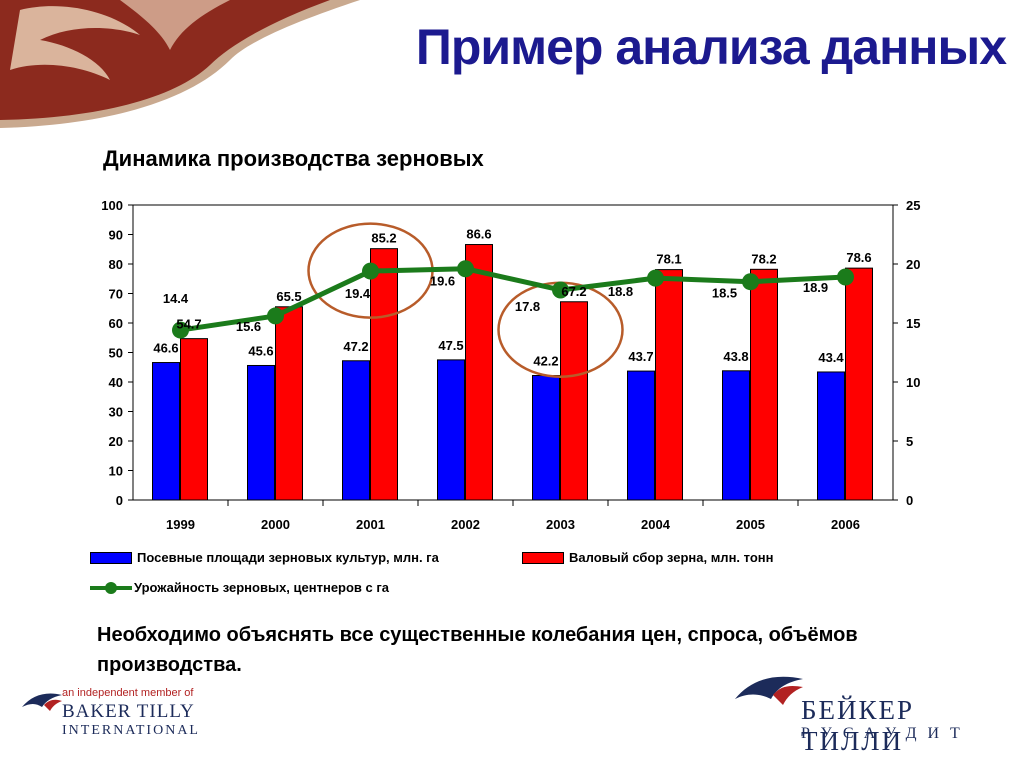 Image resolution: width=1024 pixels, height=768 pixels. What do you see at coordinates (180, 64) in the screenshot?
I see `corner-decoration` at bounding box center [180, 64].